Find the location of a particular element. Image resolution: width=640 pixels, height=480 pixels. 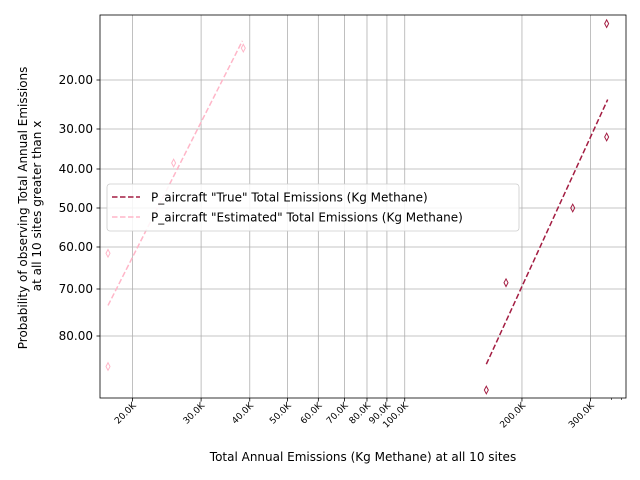

x-tick-label: 30.0K is located at coordinates (195, 413).